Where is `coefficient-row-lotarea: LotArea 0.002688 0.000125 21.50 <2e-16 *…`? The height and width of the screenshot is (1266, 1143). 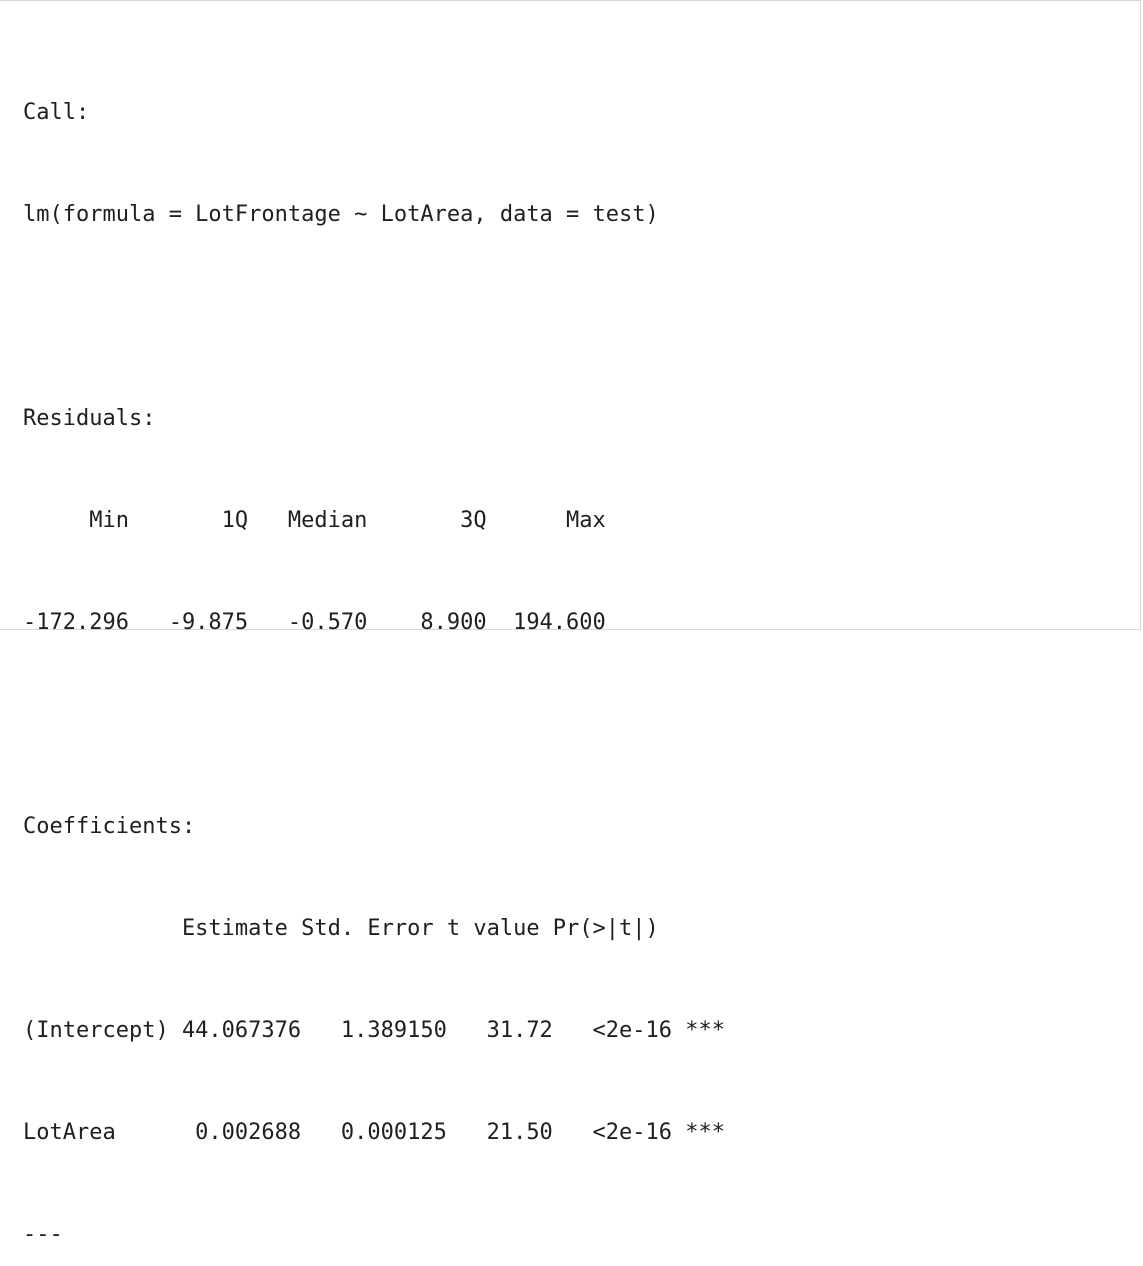 coefficient-row-lotarea: LotArea 0.002688 0.000125 21.50 <2e-16 *… is located at coordinates (433, 1133).